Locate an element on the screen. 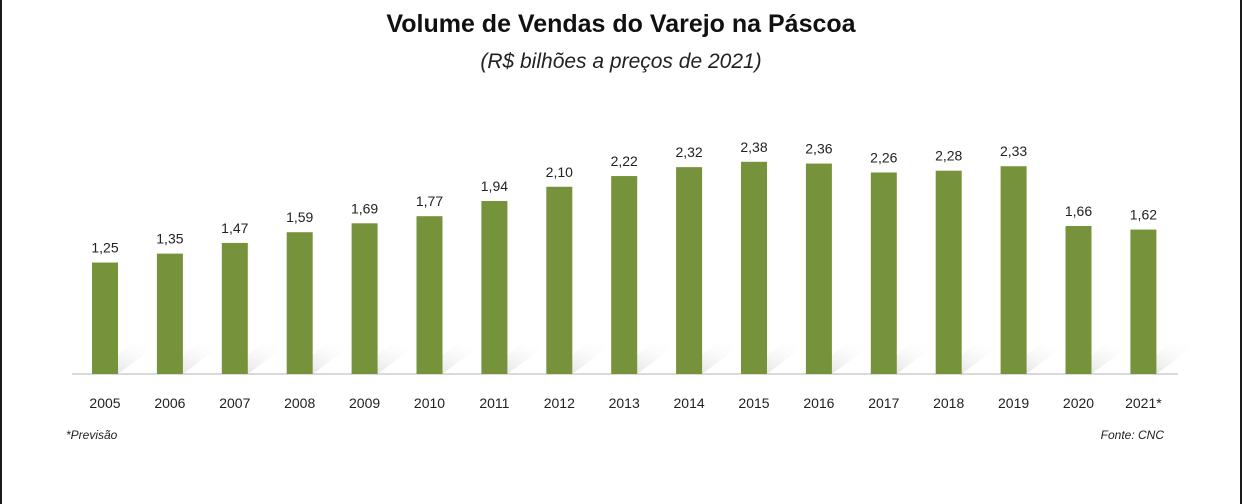 This screenshot has height=504, width=1242. x-tick-label: 2016 is located at coordinates (818, 403).